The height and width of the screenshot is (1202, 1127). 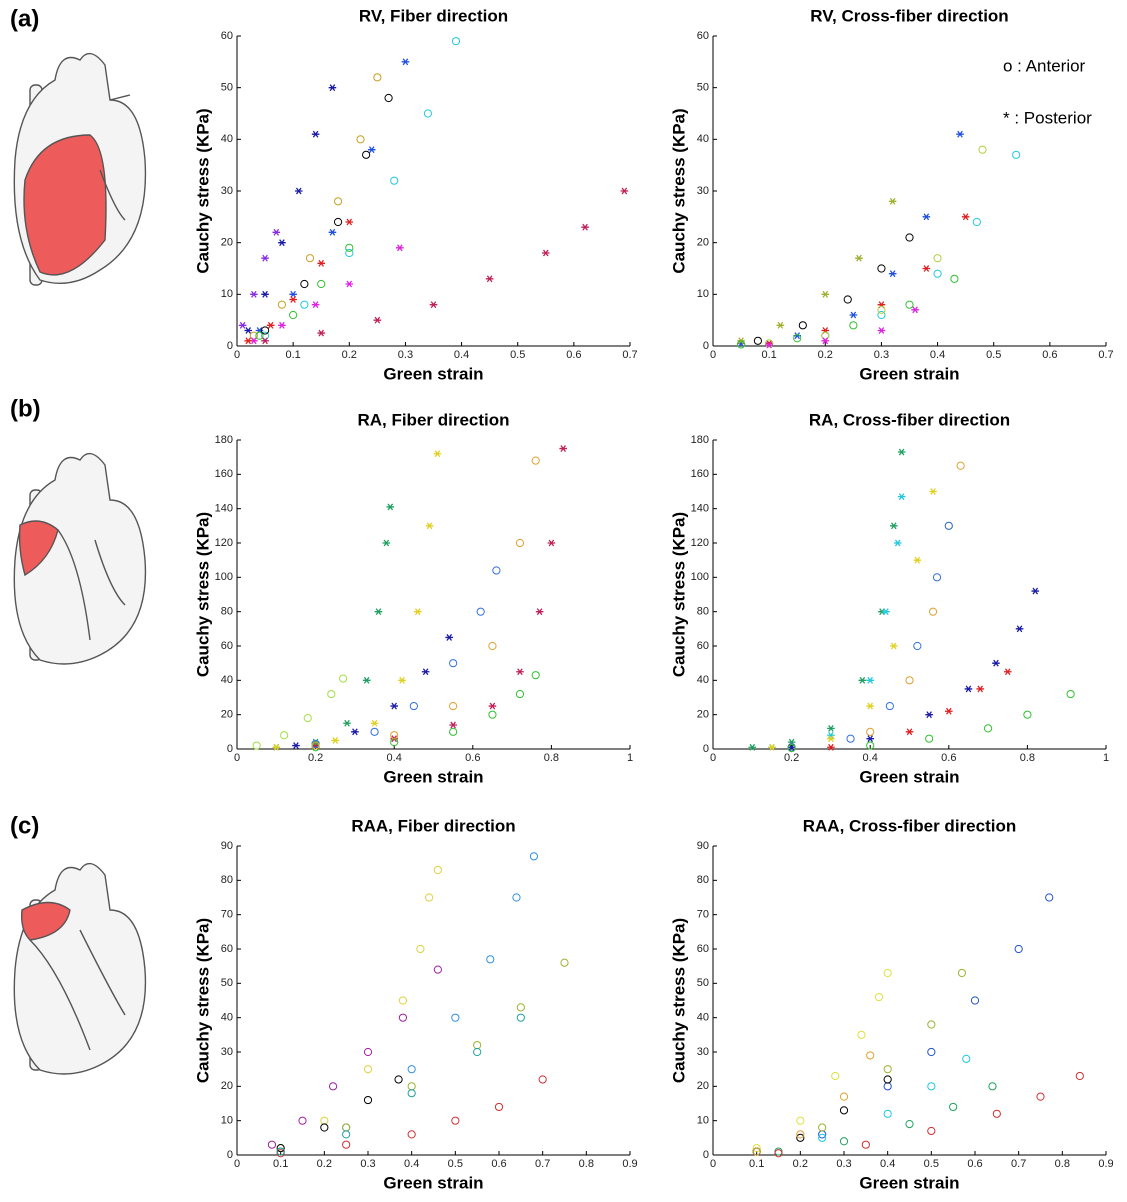 I want to click on y-tick-label: 10, so click(x=703, y=294).